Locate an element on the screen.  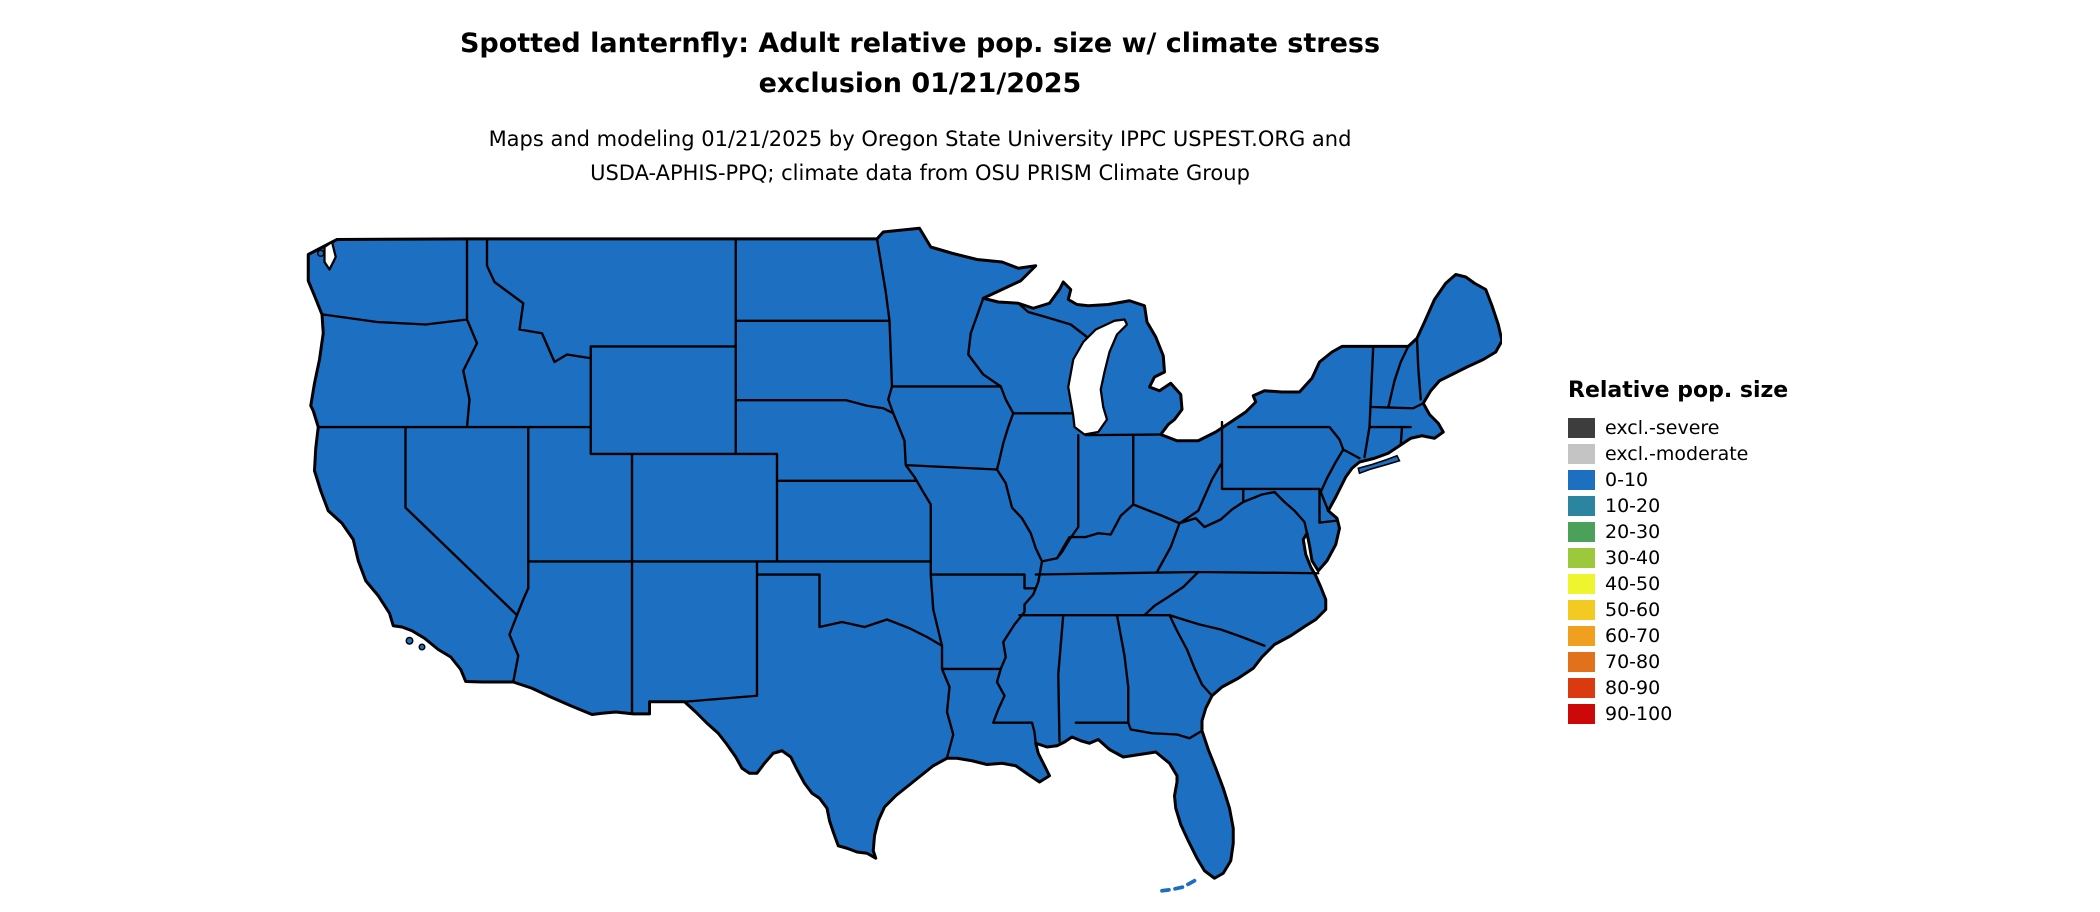
legend-item: 0-10 is located at coordinates (1718, 480).